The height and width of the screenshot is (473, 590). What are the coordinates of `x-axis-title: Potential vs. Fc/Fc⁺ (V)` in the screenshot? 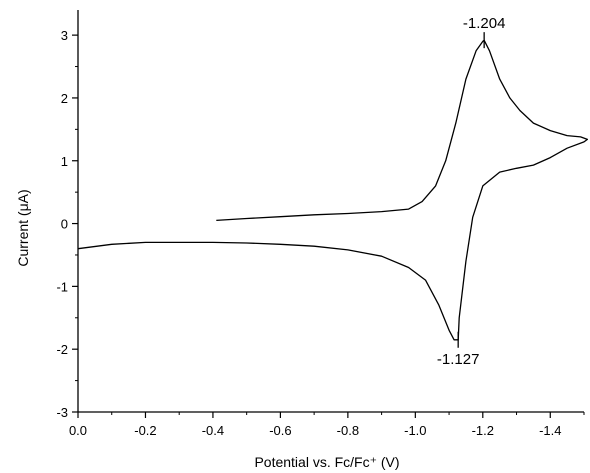 It's located at (326, 462).